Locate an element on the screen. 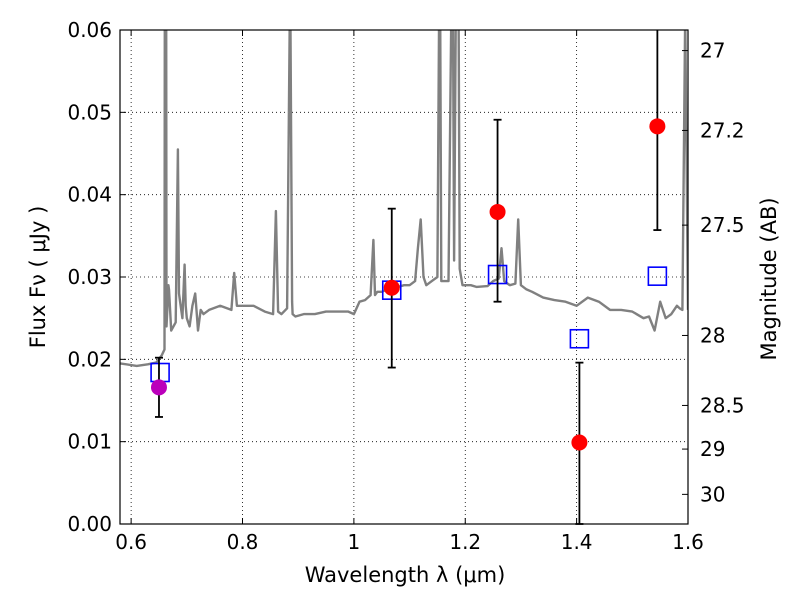 This screenshot has width=800, height=600. y-tick-label: 0.02 is located at coordinates (89, 359).